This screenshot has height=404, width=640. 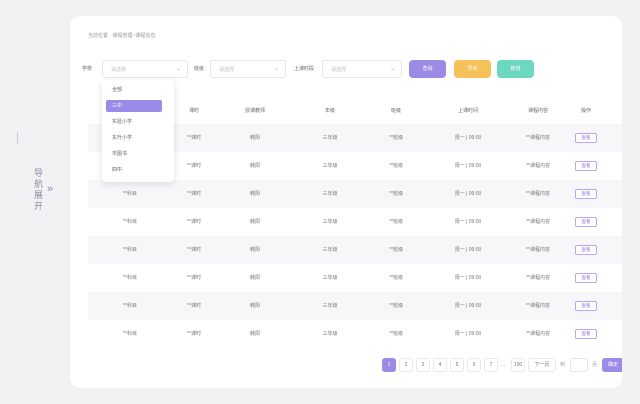 I want to click on time-select: 请选择 ⌄, so click(x=362, y=69).